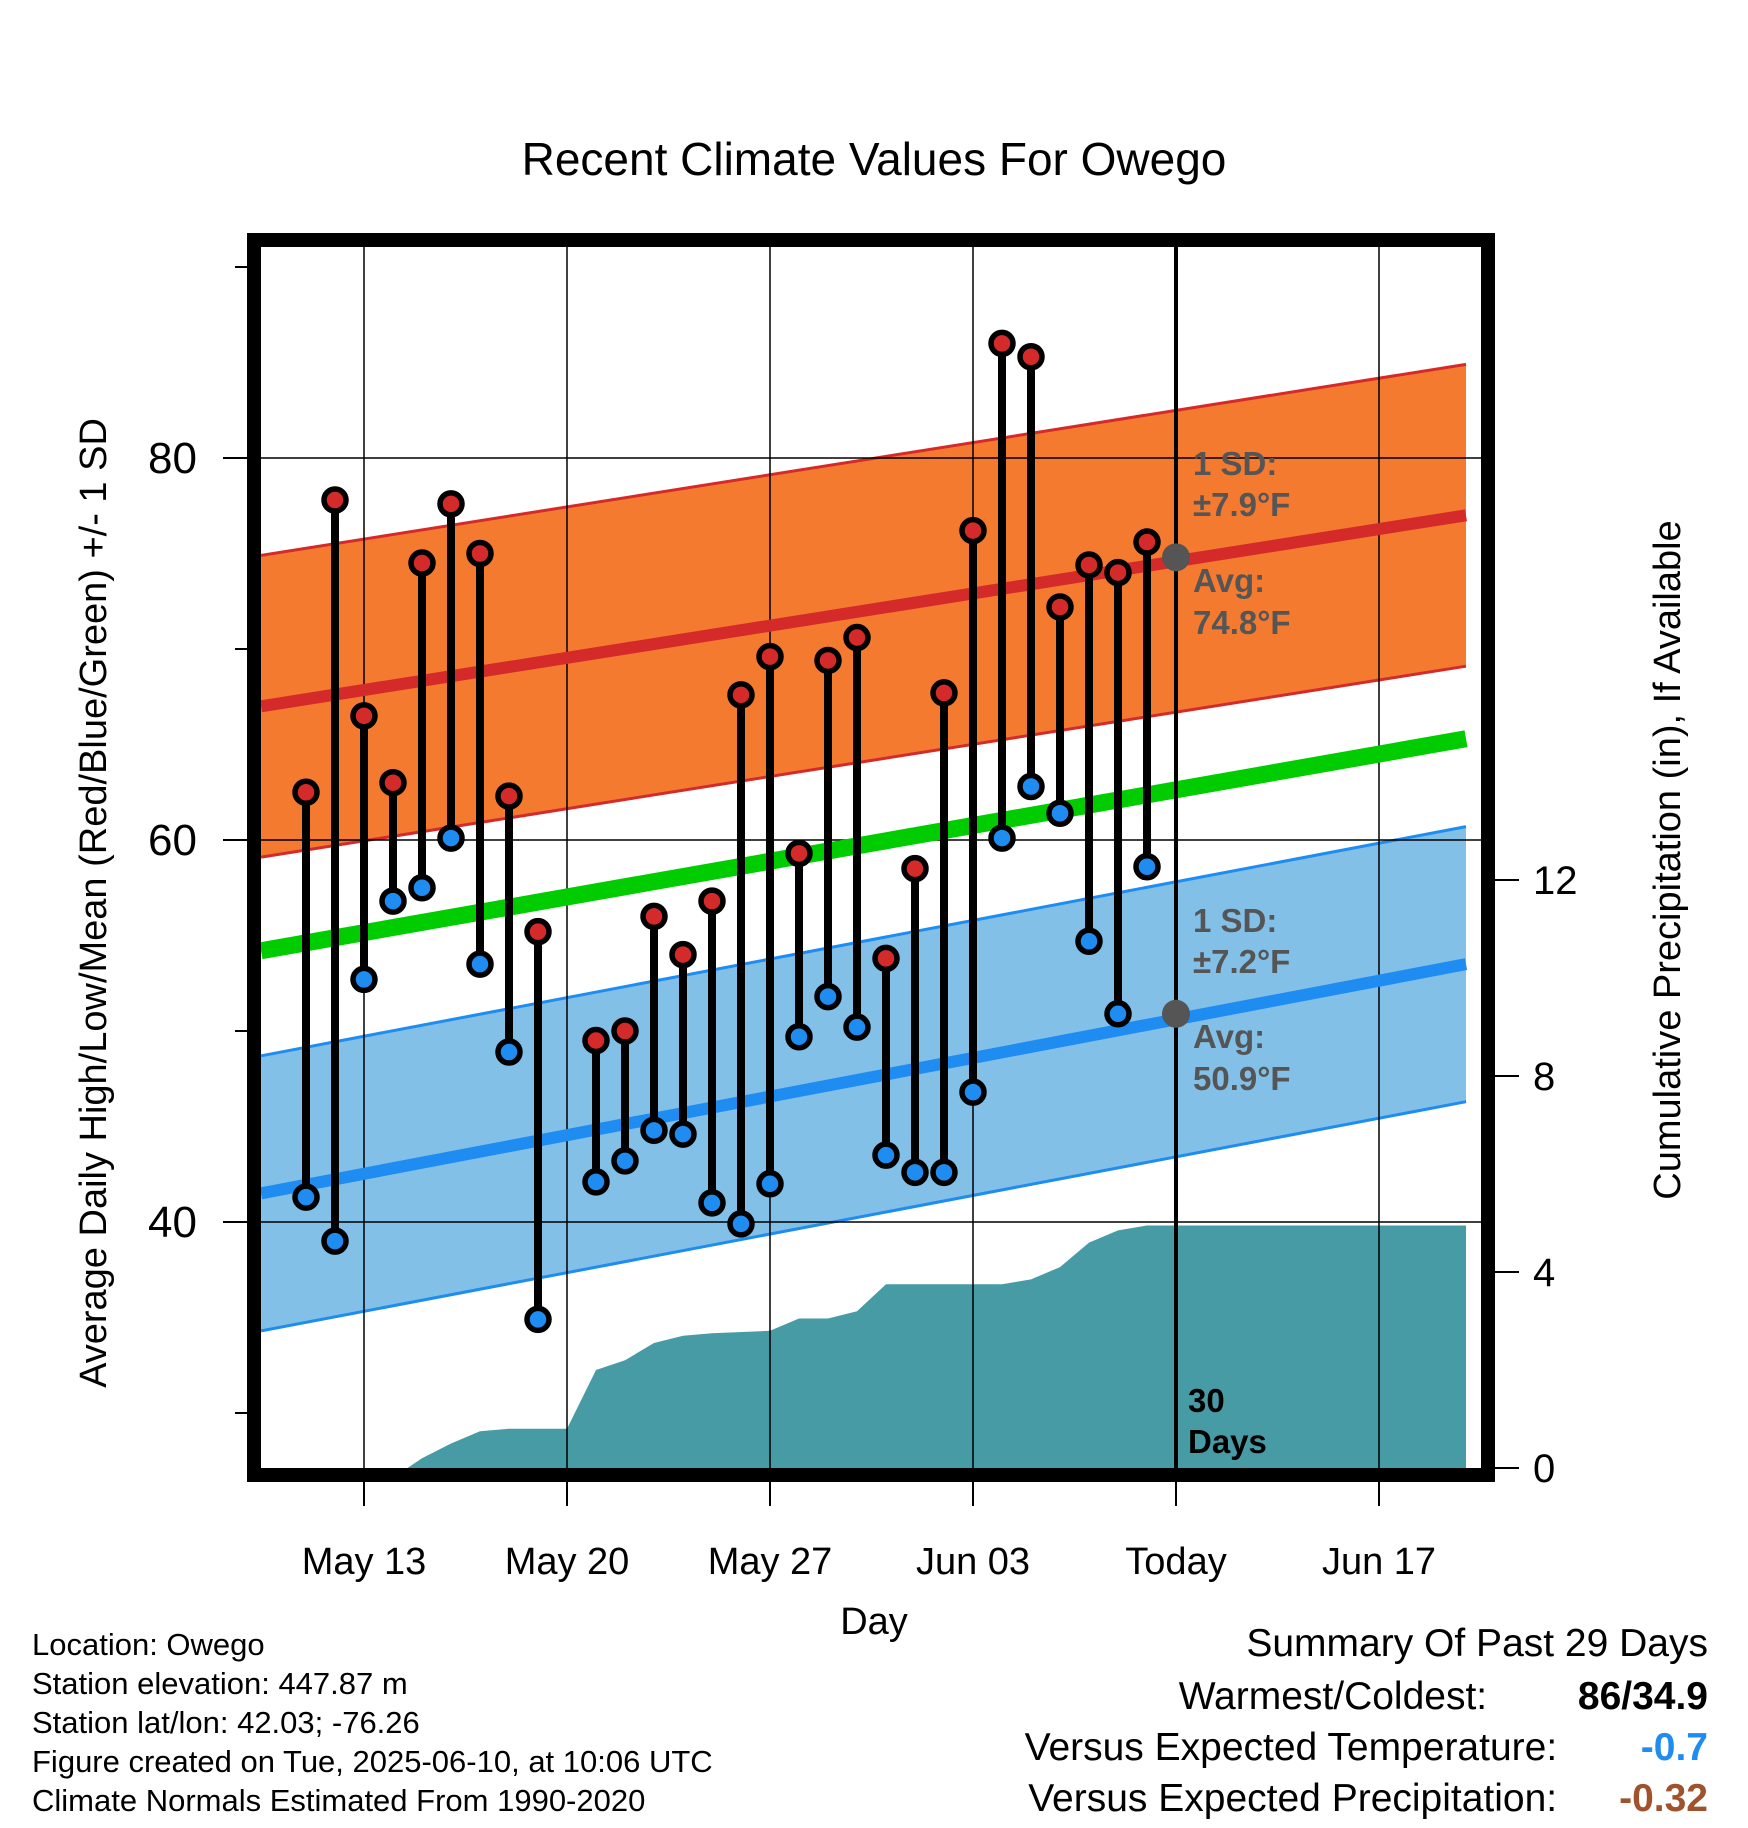  I want to click on x-tick-label: May 20, so click(567, 1562).